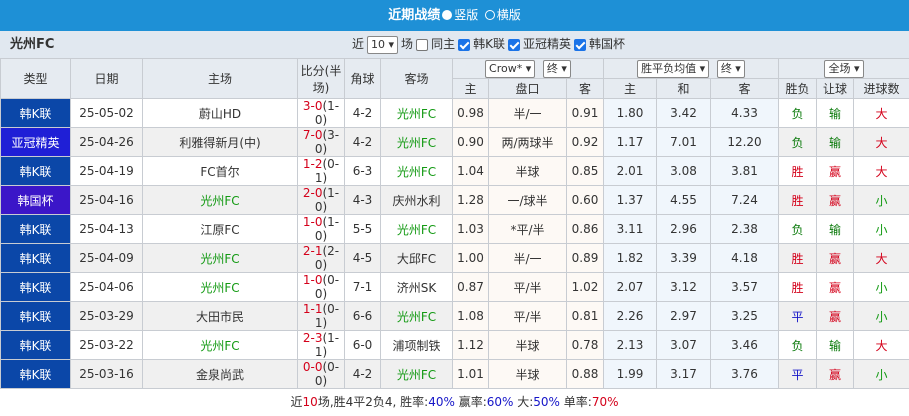  What do you see at coordinates (523, 402) in the screenshot?
I see `summary-text: 大:` at bounding box center [523, 402].